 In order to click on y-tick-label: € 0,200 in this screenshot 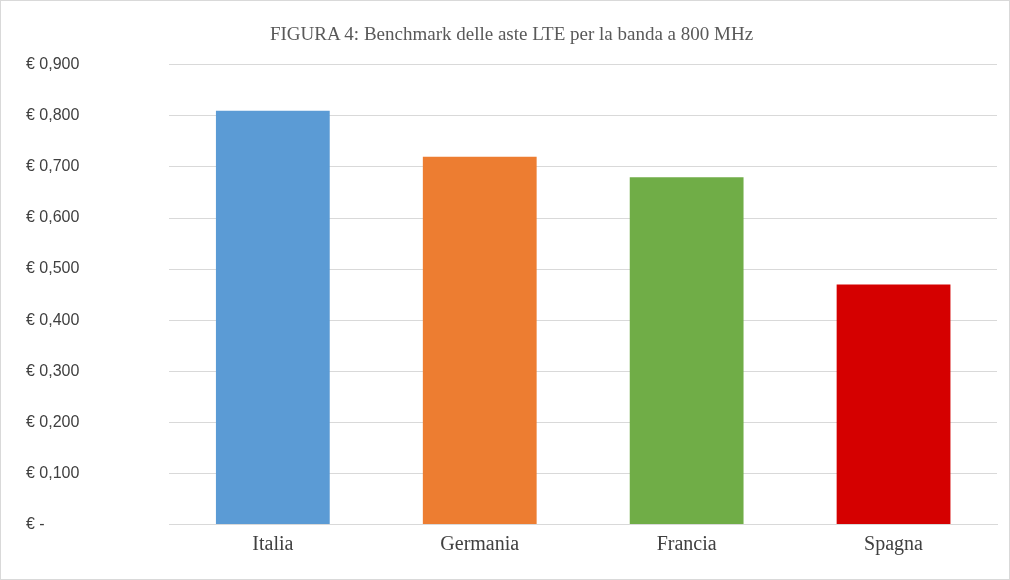, I will do `click(53, 421)`.